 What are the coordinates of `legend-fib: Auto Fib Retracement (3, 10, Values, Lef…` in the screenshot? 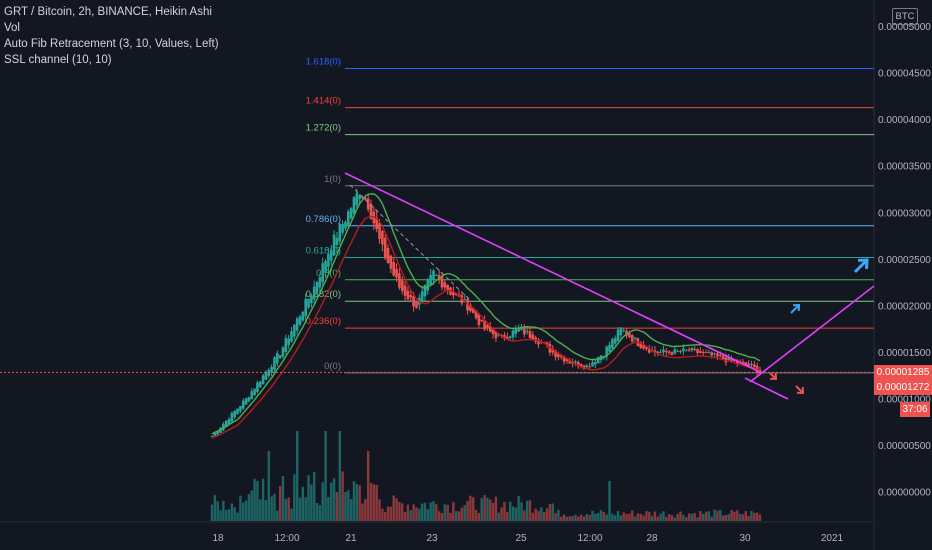 It's located at (111, 44).